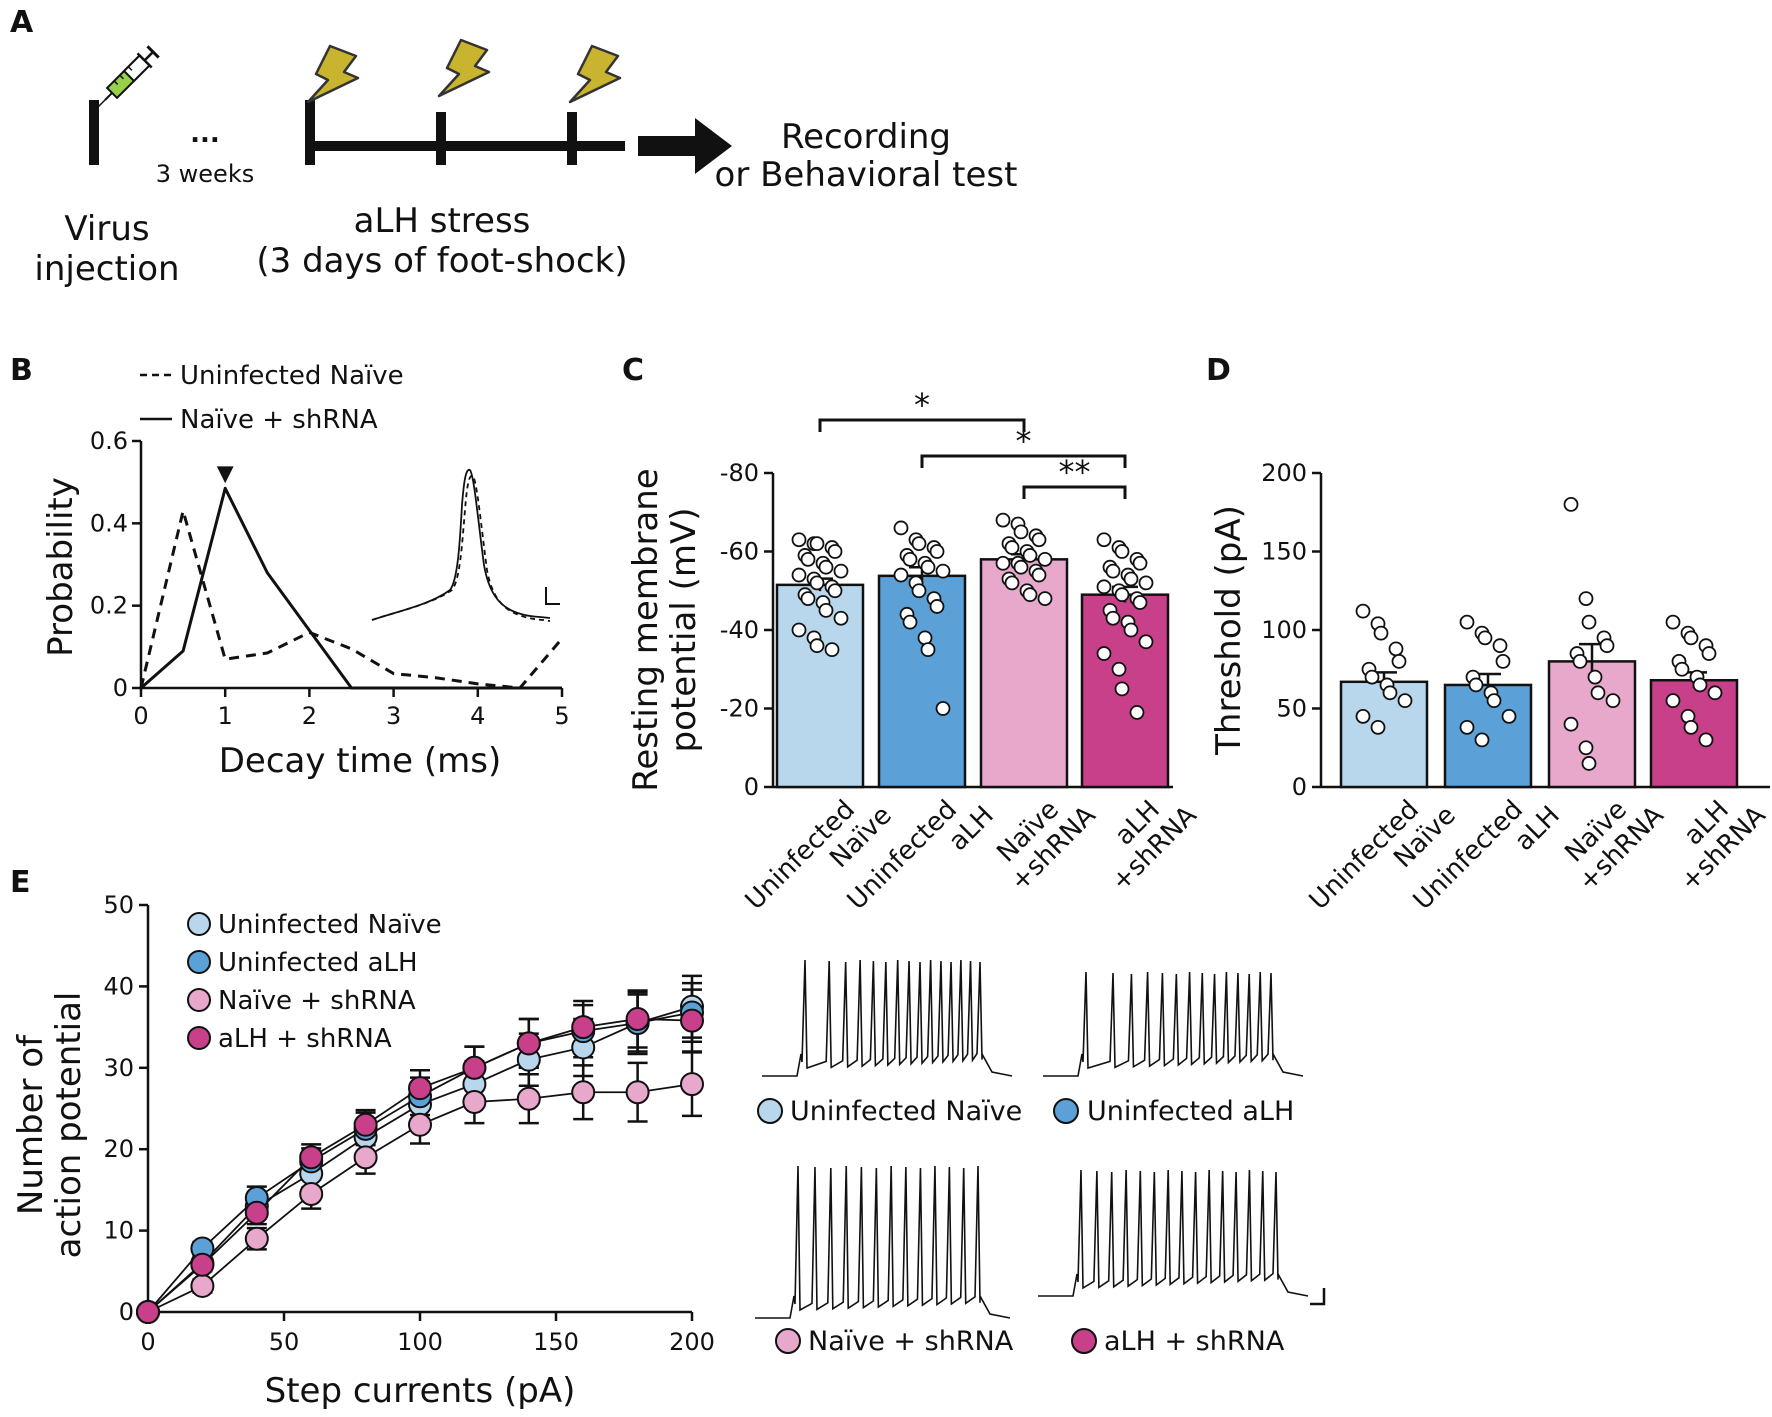 The image size is (1772, 1417). Describe the element at coordinates (61, 567) in the screenshot. I see `y-axis-label: Probability` at that location.